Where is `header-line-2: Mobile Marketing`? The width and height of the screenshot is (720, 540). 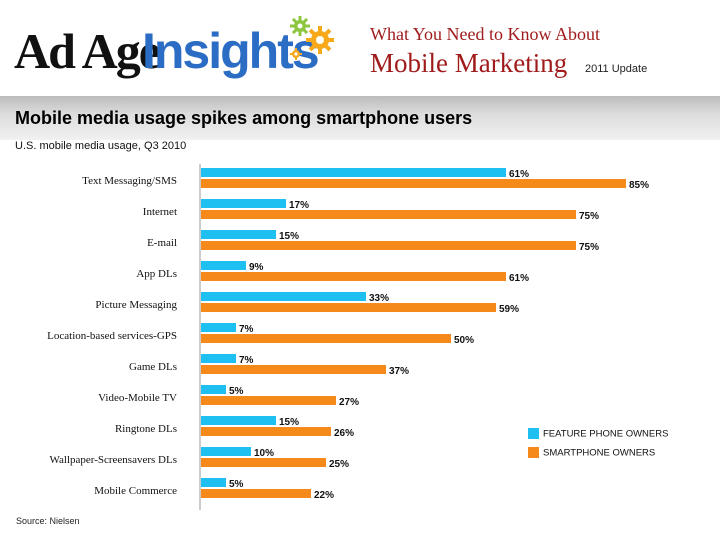 header-line-2: Mobile Marketing is located at coordinates (469, 63).